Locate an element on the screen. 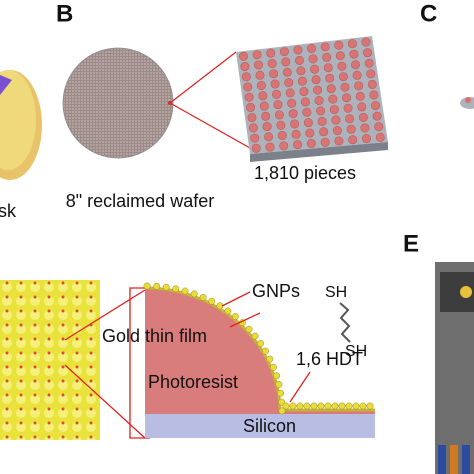  instrument-button is located at coordinates (466, 292).